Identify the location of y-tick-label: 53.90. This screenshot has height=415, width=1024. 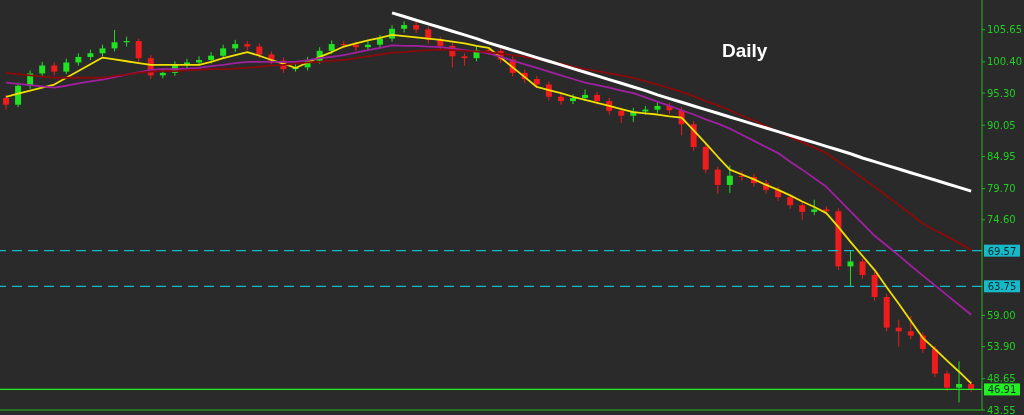
(1001, 347).